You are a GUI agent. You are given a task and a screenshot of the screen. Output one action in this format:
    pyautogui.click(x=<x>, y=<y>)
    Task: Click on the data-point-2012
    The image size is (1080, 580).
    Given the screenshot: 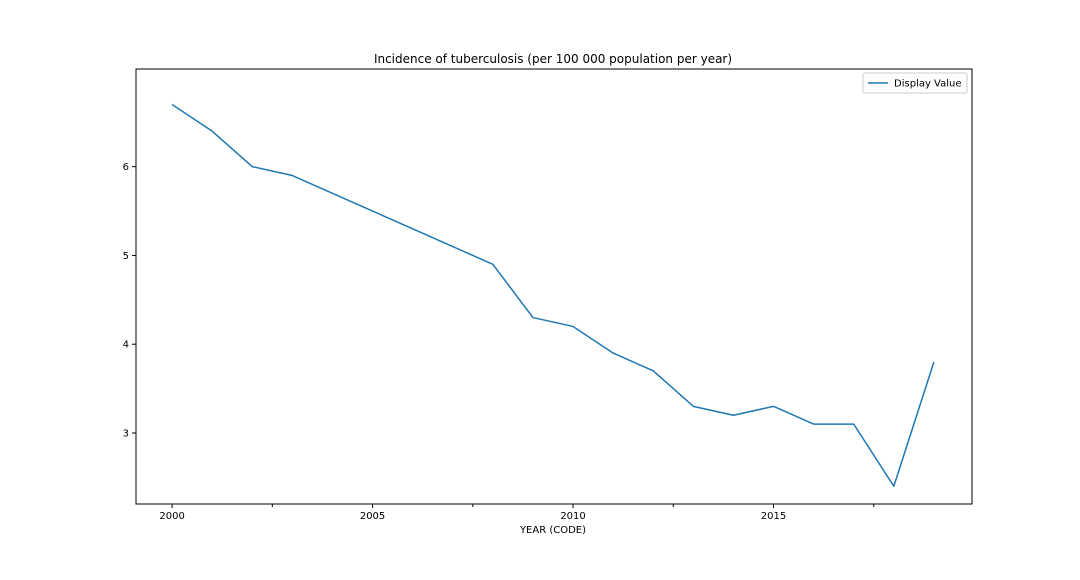 What is the action you would take?
    pyautogui.click(x=653, y=370)
    